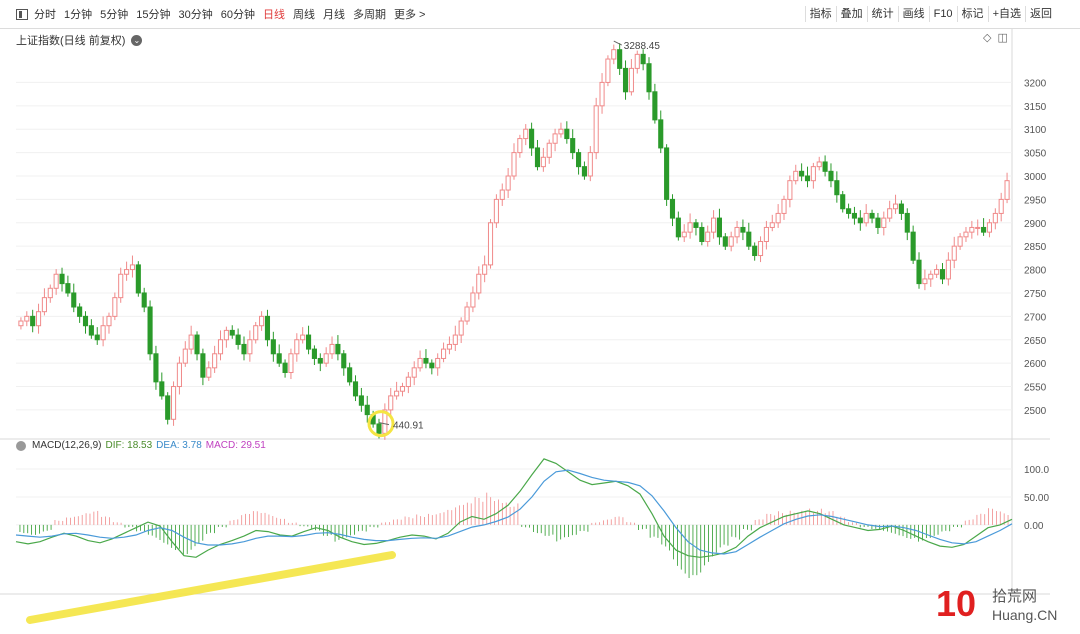 This screenshot has height=634, width=1080. I want to click on macd-tick-label: 100.0, so click(1036, 470).